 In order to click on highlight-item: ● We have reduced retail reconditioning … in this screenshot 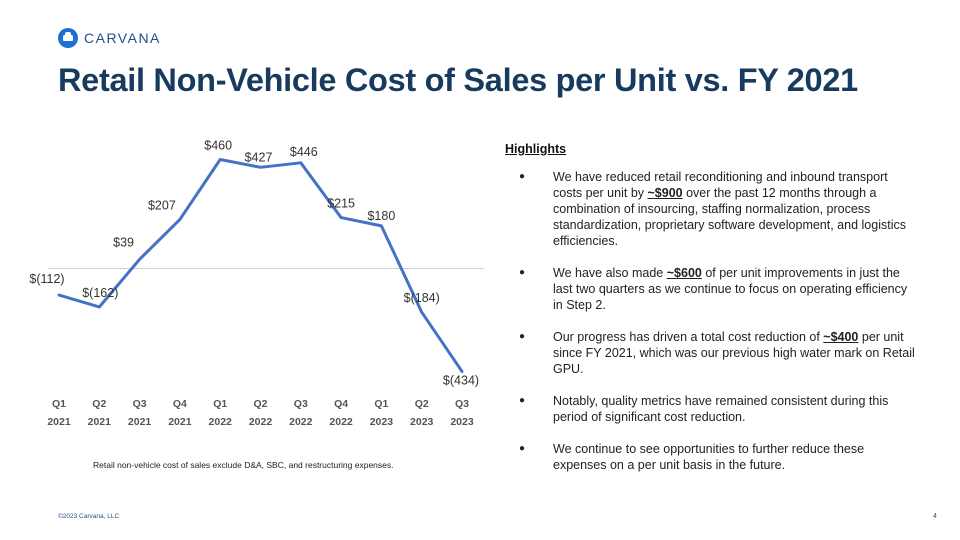, I will do `click(715, 209)`.